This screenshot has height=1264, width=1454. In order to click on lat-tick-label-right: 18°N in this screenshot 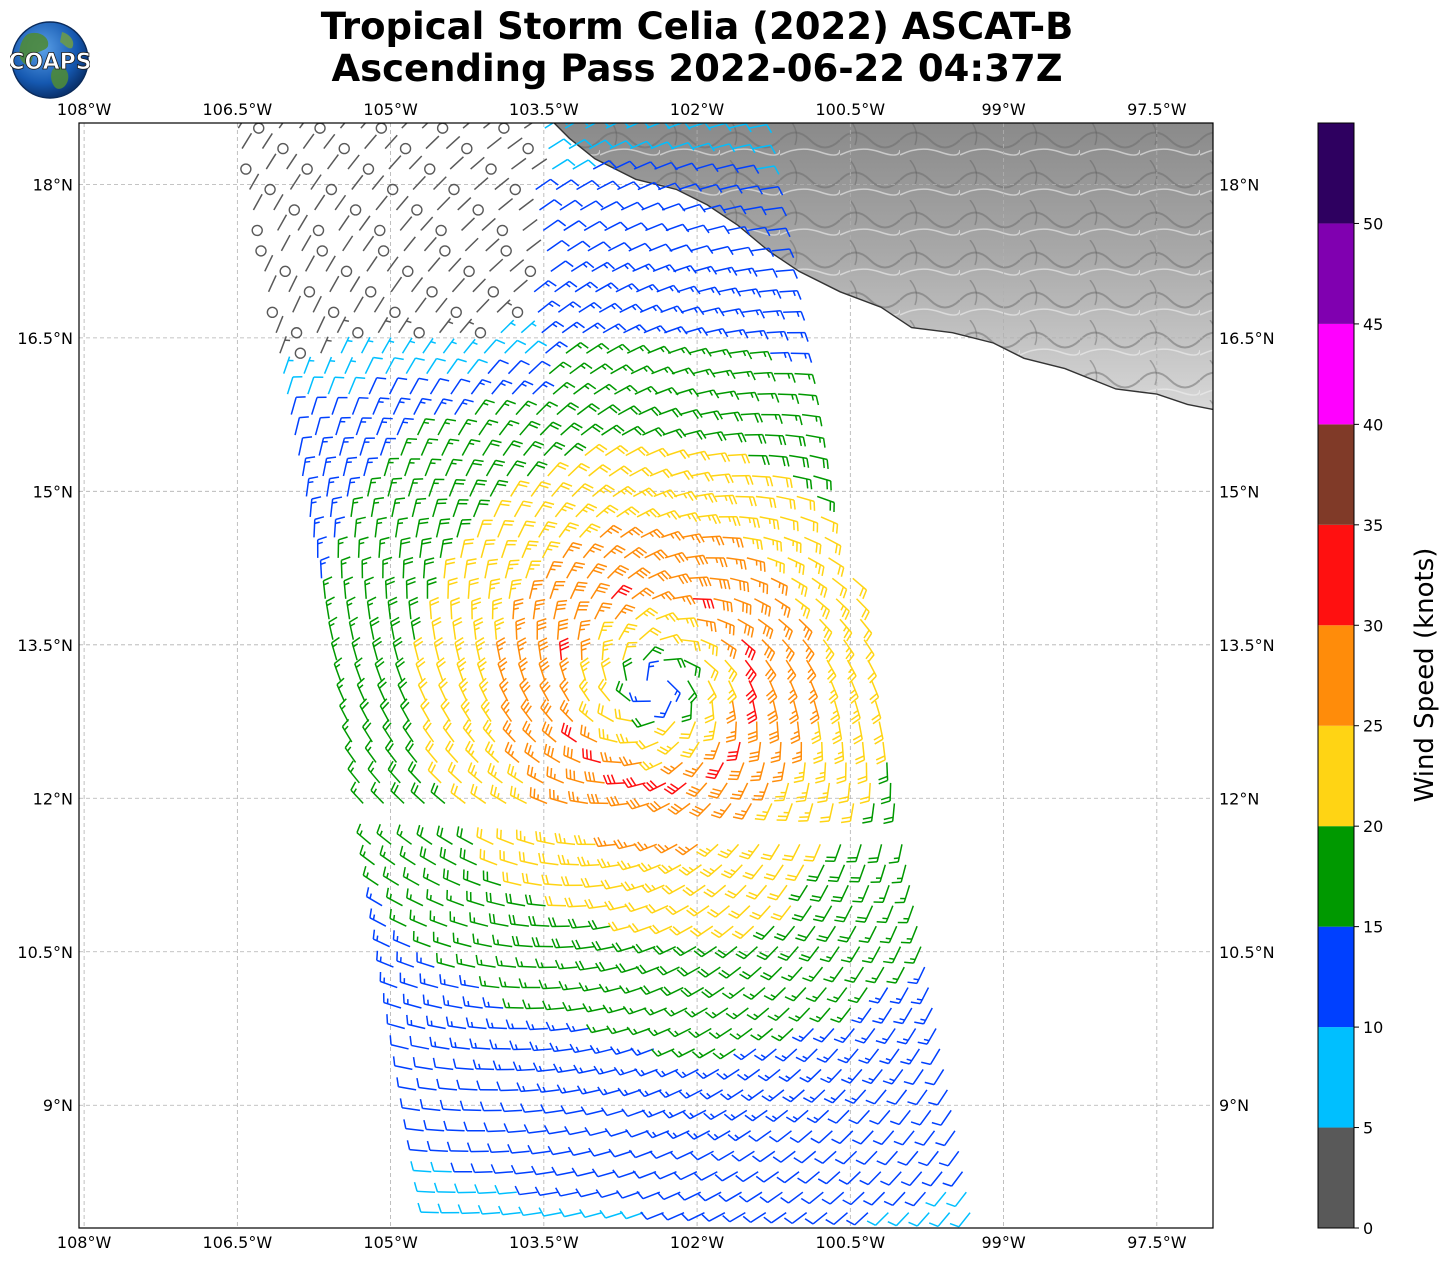, I will do `click(1239, 184)`.